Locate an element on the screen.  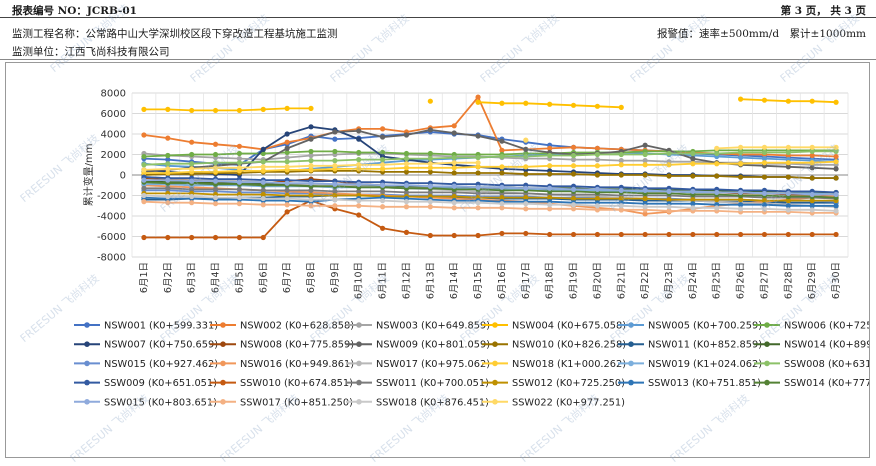
legend-entry: SSW014 (K0+777.051) is located at coordinates (826, 383).